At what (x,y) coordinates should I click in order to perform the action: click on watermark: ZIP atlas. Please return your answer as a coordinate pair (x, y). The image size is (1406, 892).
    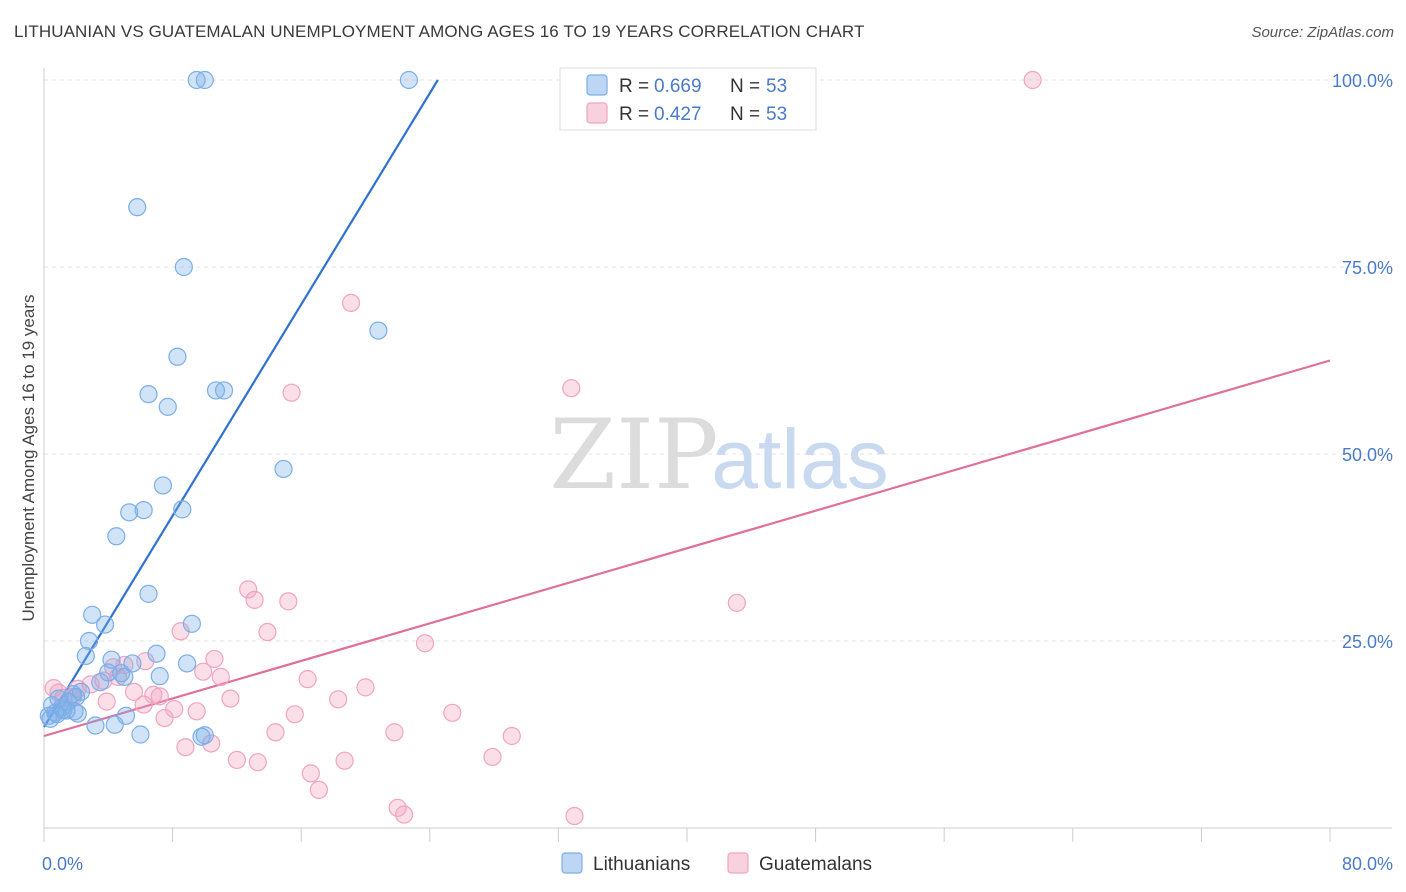
    Looking at the image, I should click on (718, 455).